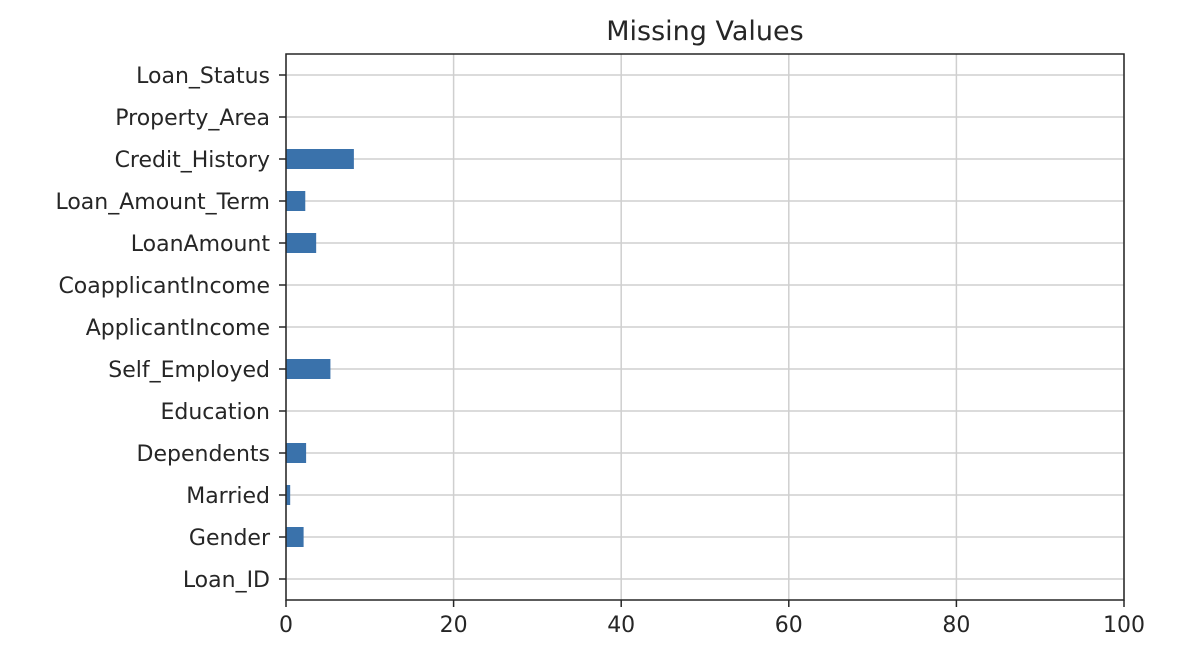 The width and height of the screenshot is (1180, 662). I want to click on bar-credit-history, so click(320, 159).